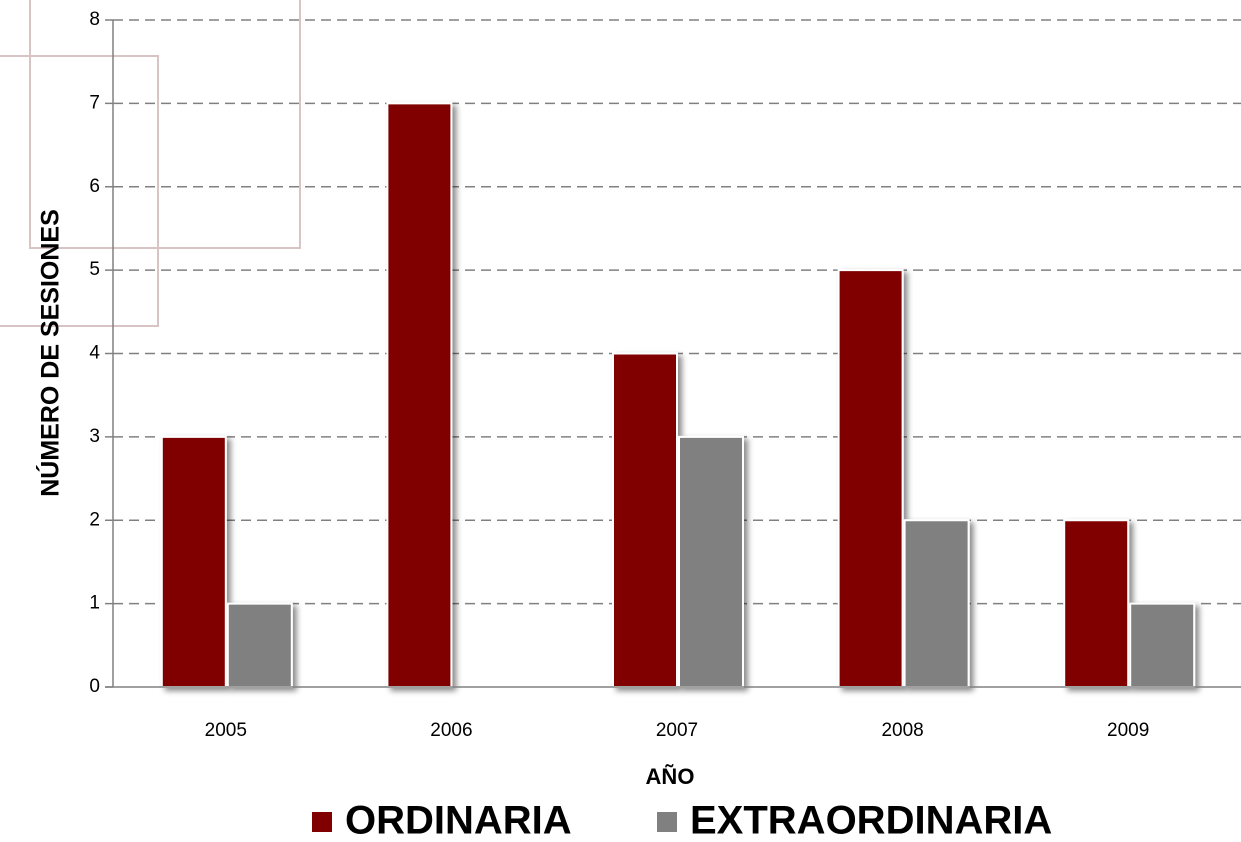 Image resolution: width=1241 pixels, height=842 pixels. I want to click on legend: ORDINARIA EXTRAORDINARIA, so click(682, 820).